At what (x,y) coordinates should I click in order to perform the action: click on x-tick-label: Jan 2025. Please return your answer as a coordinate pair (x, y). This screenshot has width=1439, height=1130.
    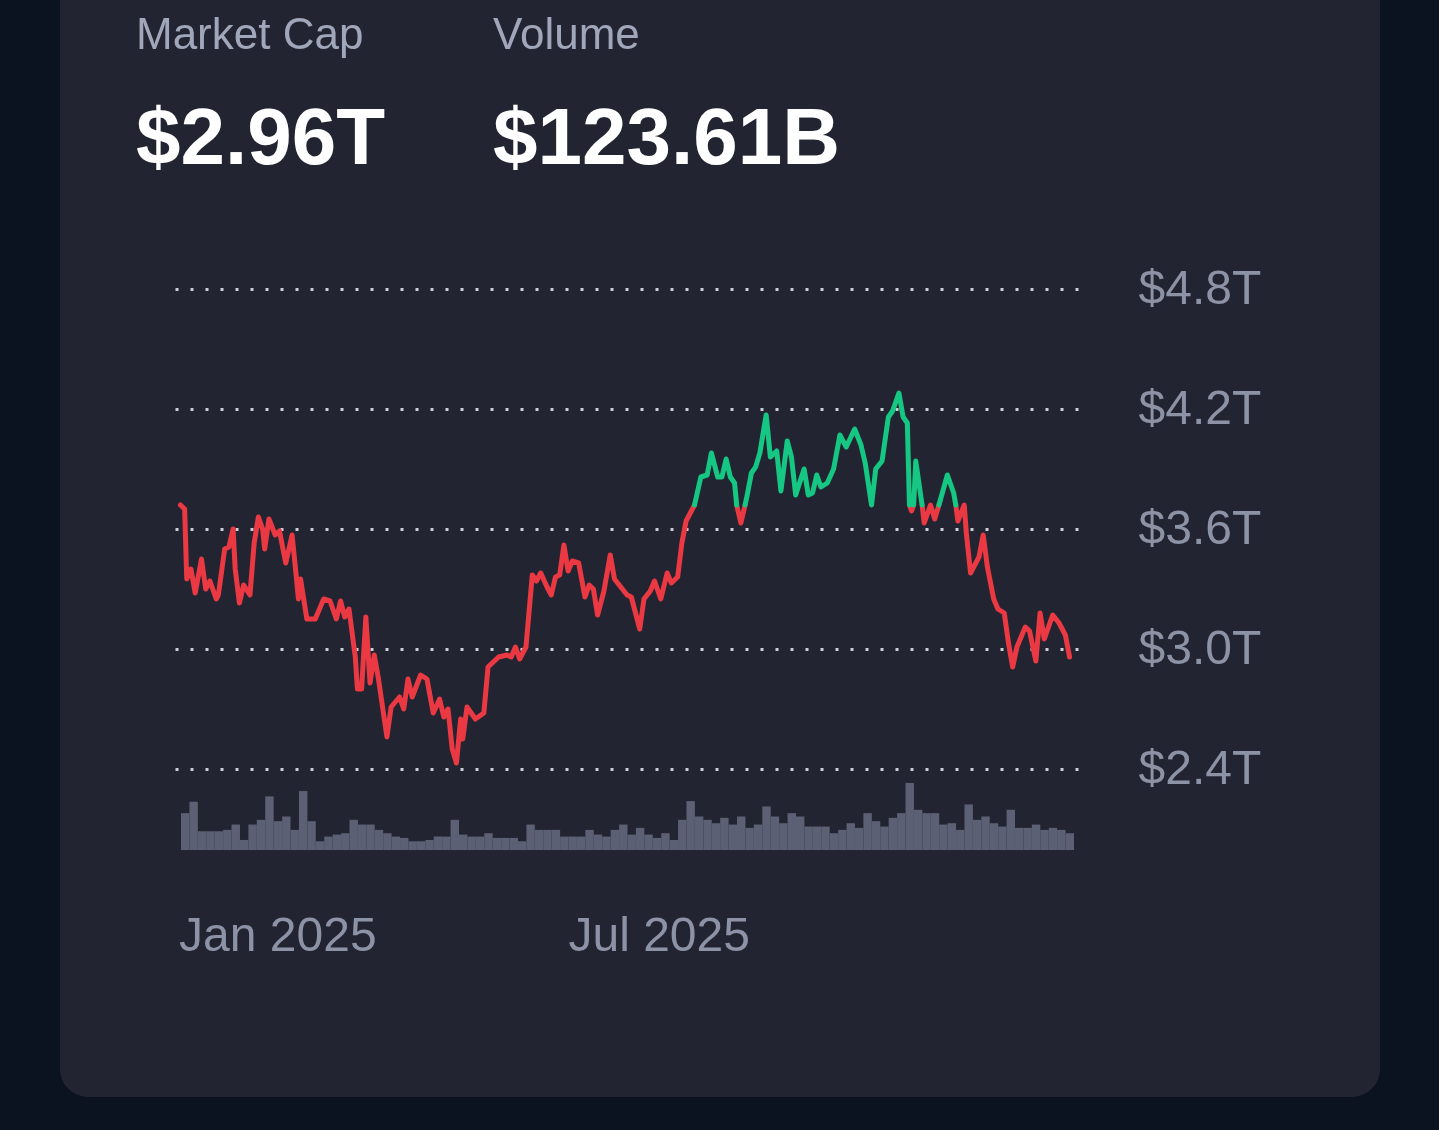
    Looking at the image, I should click on (278, 934).